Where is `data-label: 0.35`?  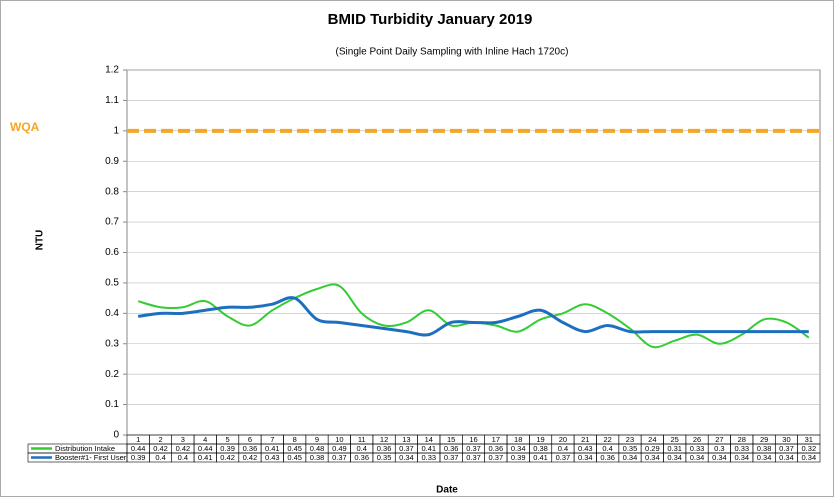
data-label: 0.35 is located at coordinates (384, 457).